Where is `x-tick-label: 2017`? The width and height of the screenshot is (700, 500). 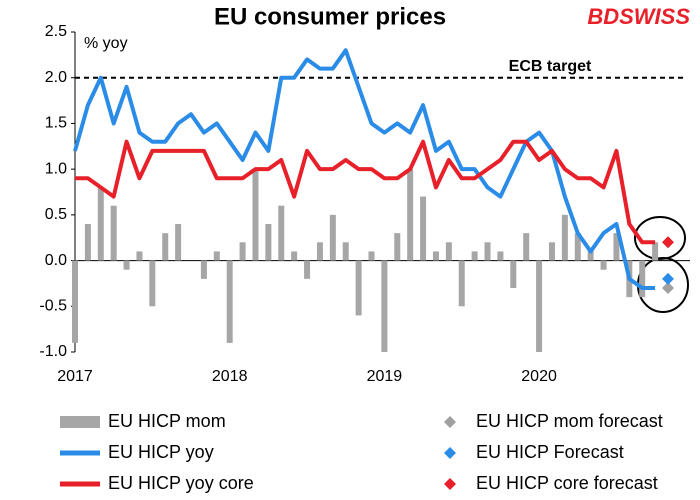 x-tick-label: 2017 is located at coordinates (75, 376).